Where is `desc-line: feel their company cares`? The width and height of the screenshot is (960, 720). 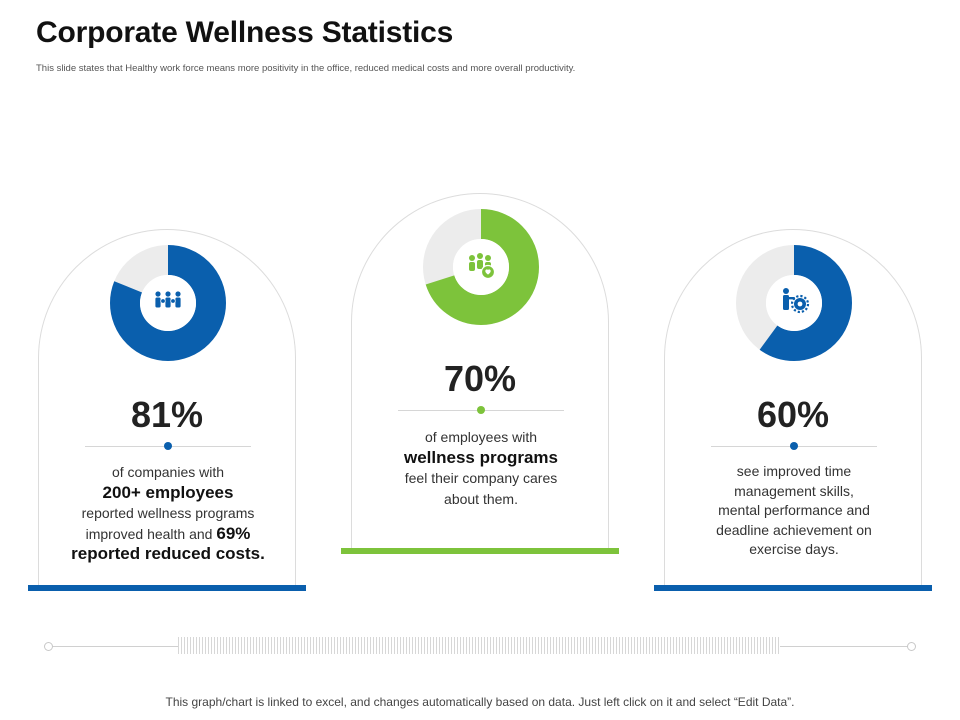 desc-line: feel their company cares is located at coordinates (481, 478).